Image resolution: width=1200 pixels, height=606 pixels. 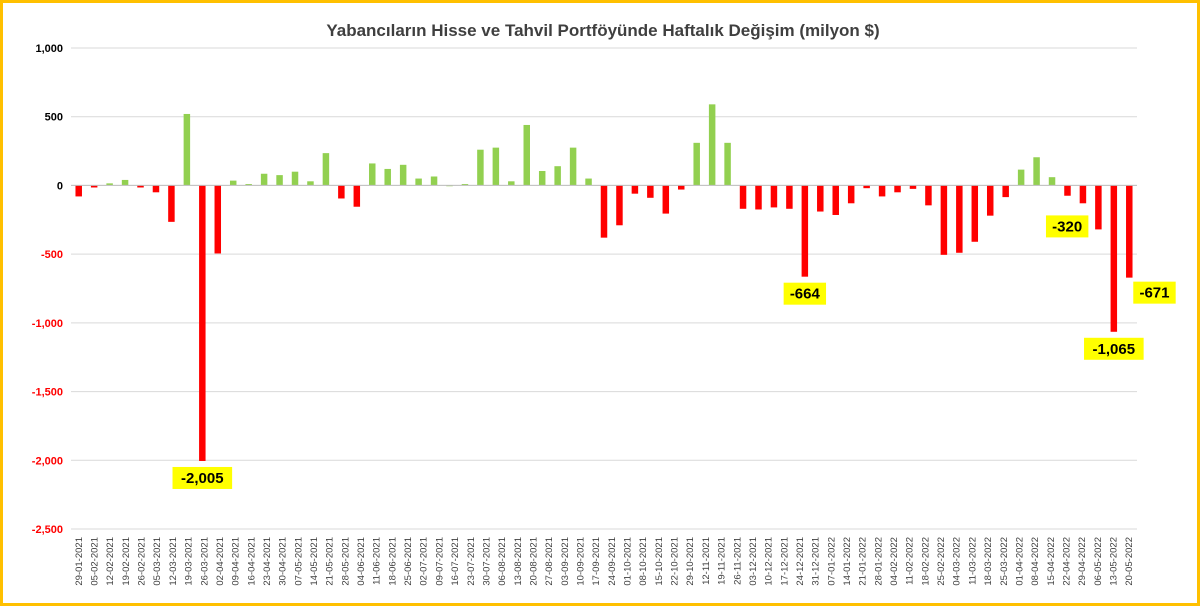 I want to click on x-tick-label: 09-07-2021, so click(x=439, y=561).